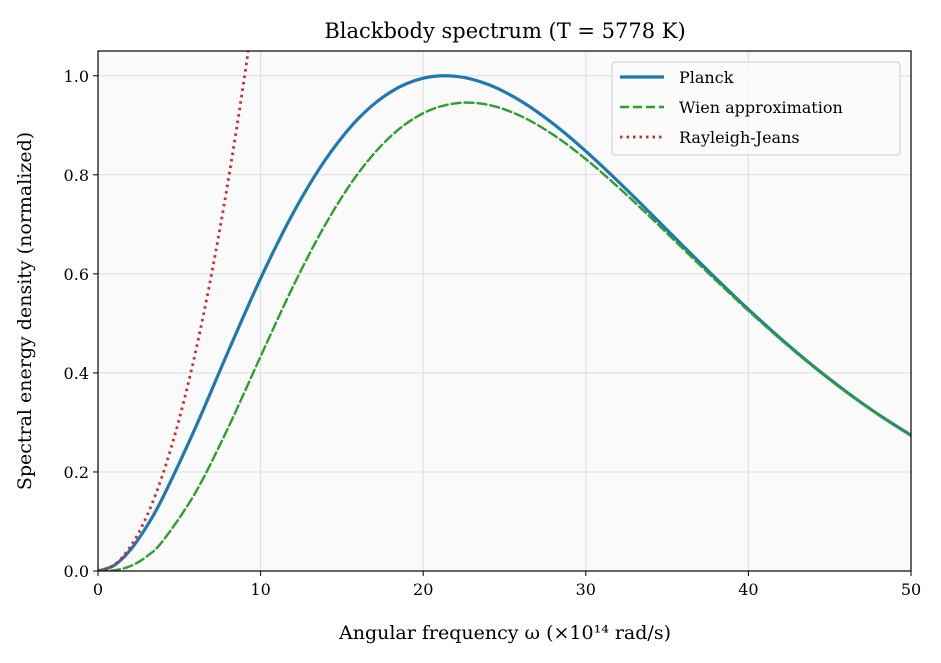  I want to click on legend-label-planck: Planck, so click(706, 77).